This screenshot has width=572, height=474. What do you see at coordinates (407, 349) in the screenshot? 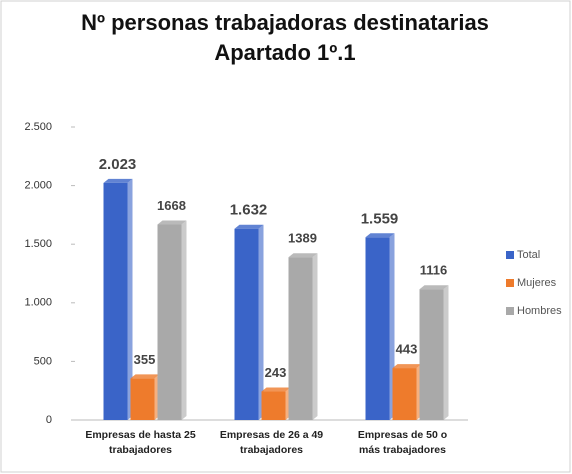
I see `data-label: 443` at bounding box center [407, 349].